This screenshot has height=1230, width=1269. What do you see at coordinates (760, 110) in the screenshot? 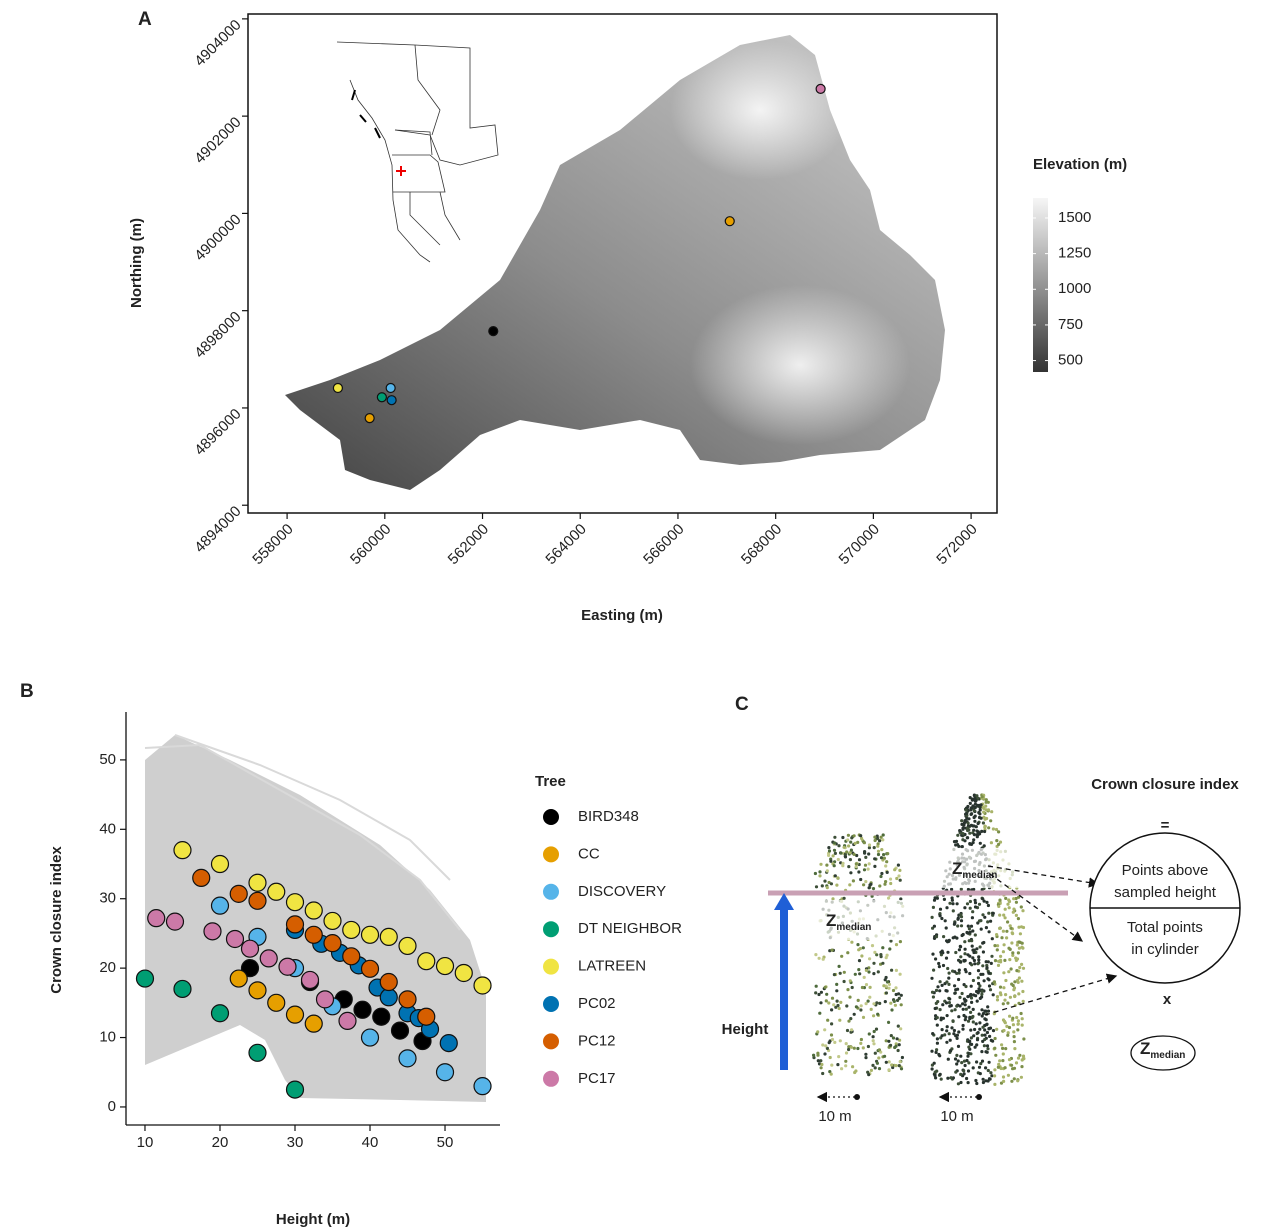
I see `elevation-high` at bounding box center [760, 110].